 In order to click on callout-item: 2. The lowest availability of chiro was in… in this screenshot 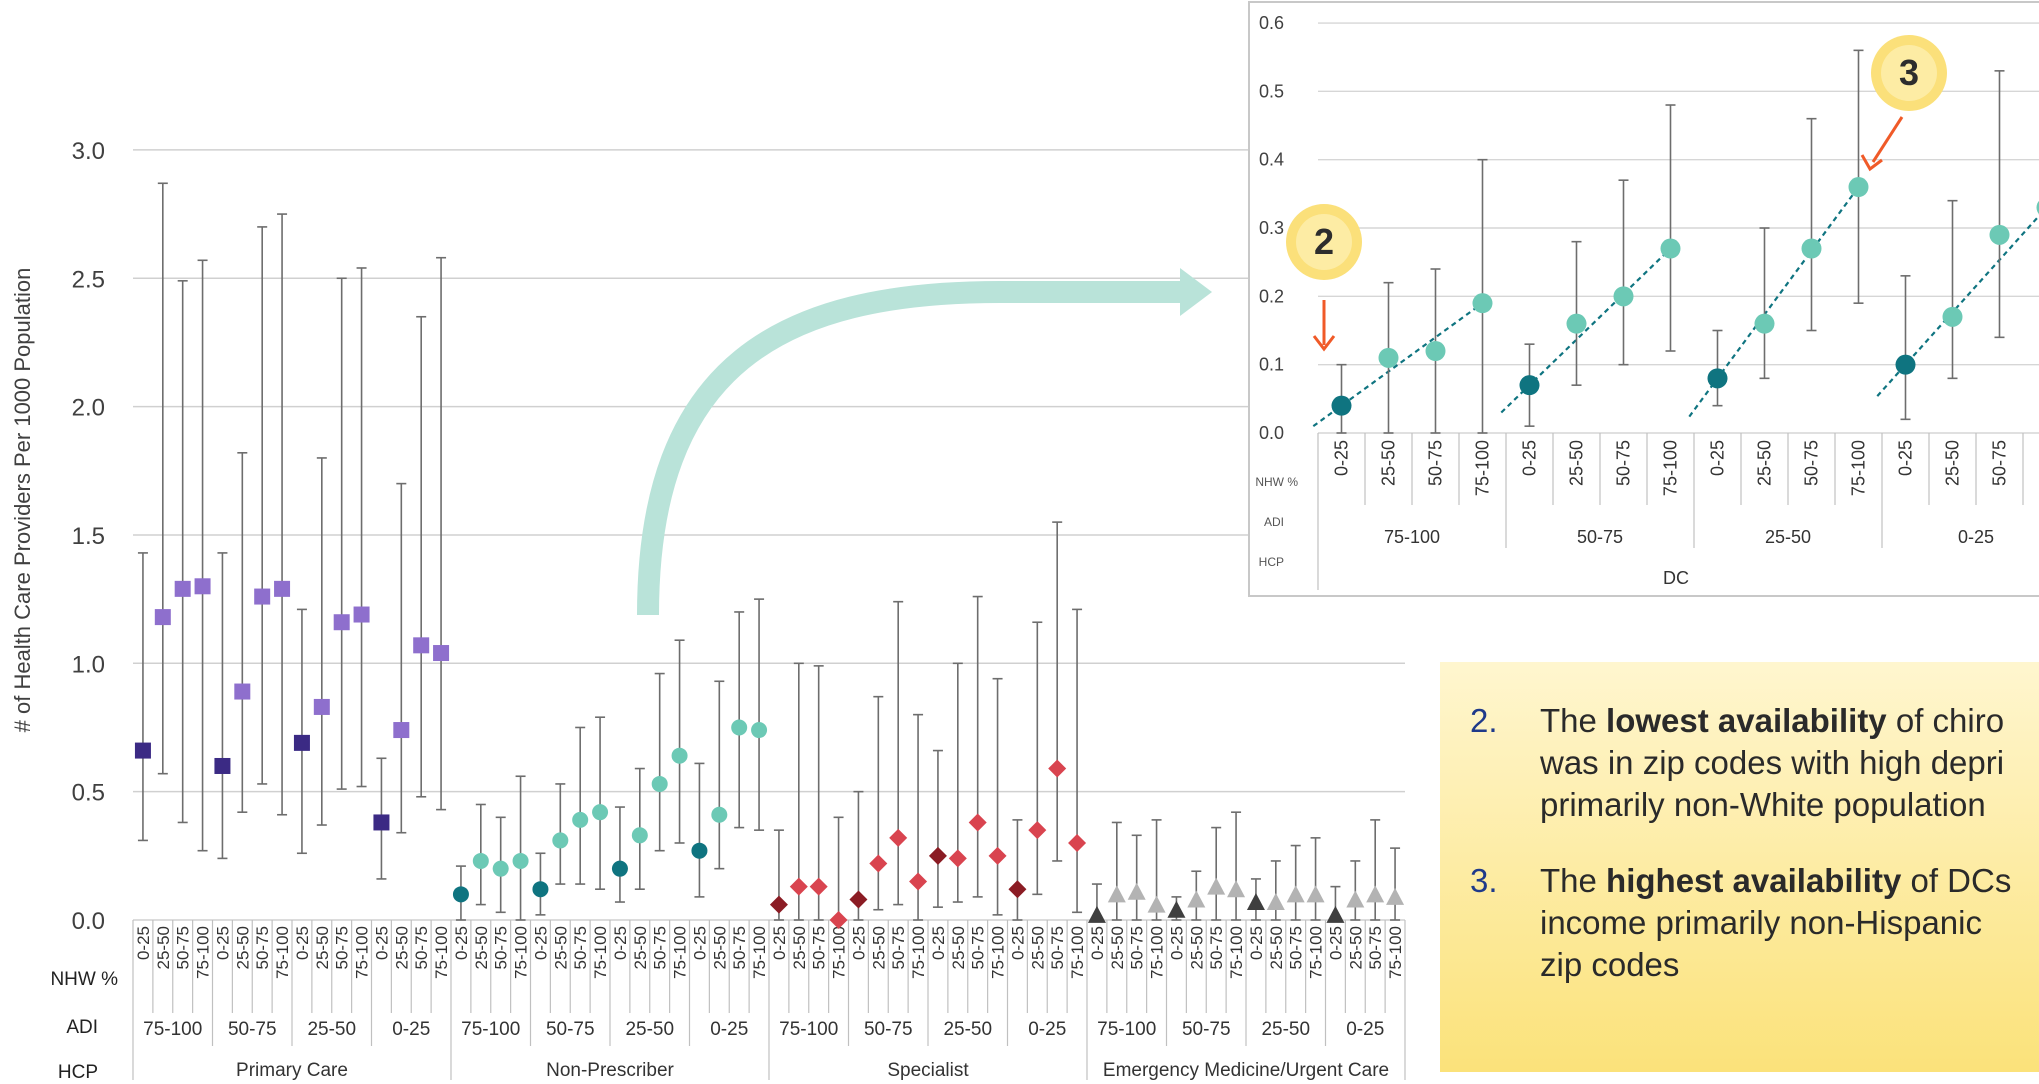, I will do `click(1754, 763)`.